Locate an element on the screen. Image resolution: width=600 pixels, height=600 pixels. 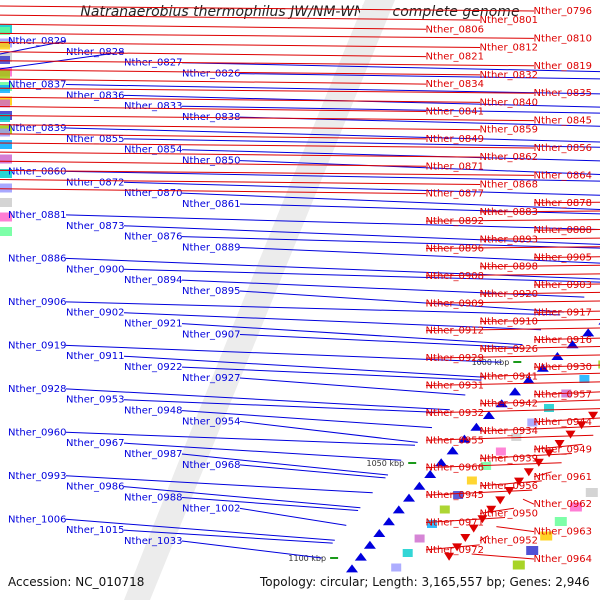
right-gene-label: Nther_0972 is located at coordinates (455, 550).